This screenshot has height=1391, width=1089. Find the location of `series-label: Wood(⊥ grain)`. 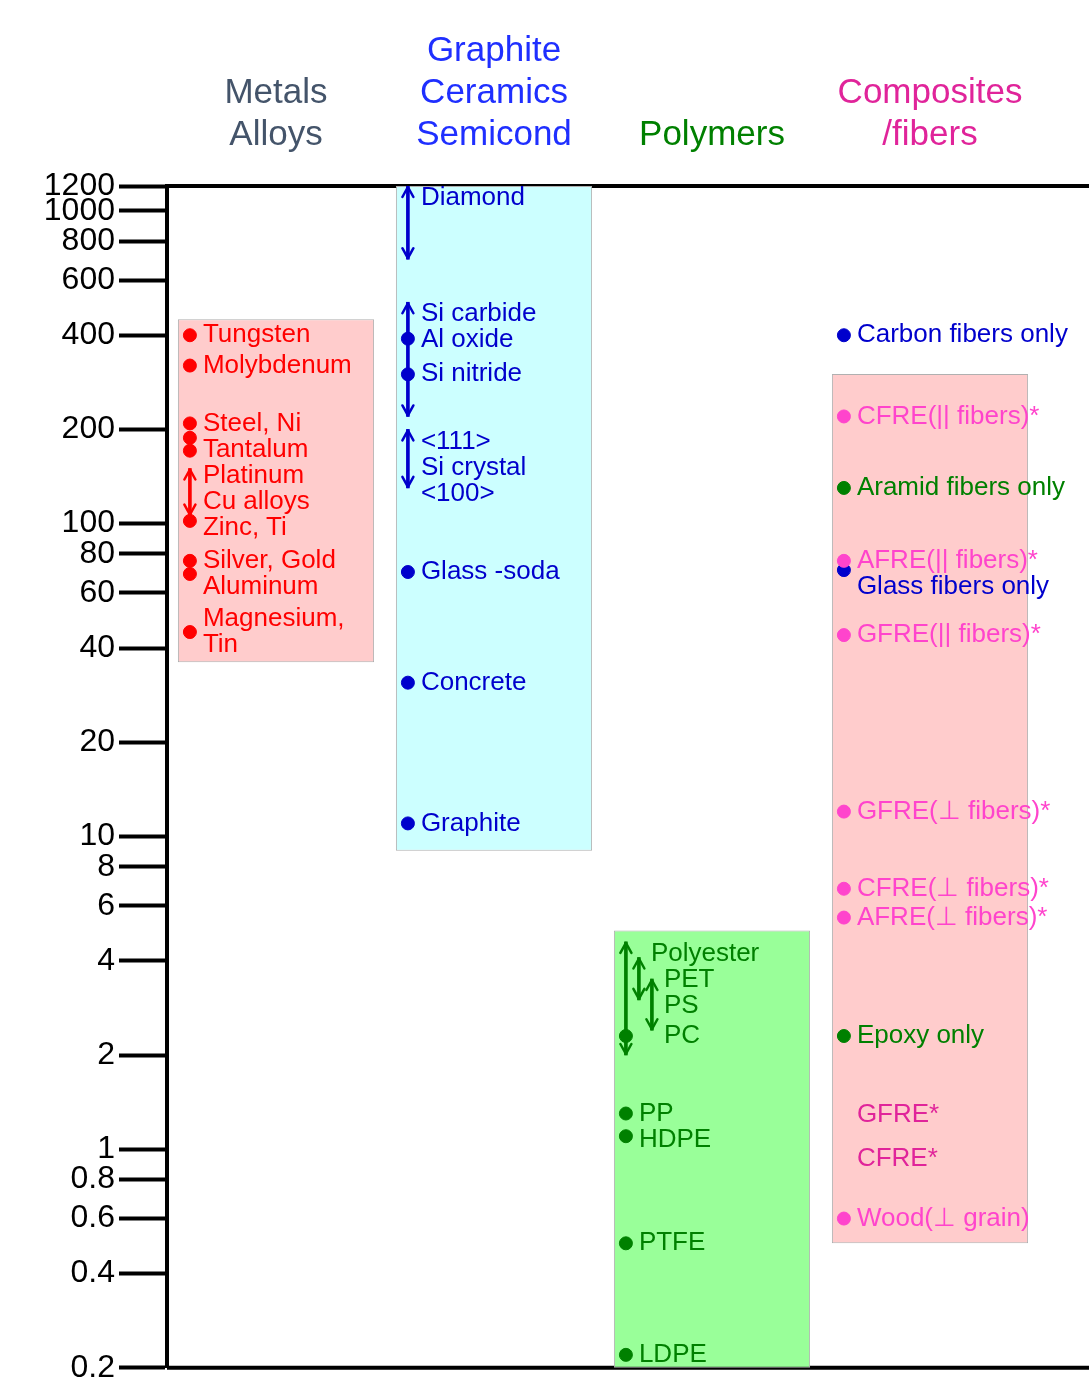

series-label: Wood(⊥ grain) is located at coordinates (943, 1216).